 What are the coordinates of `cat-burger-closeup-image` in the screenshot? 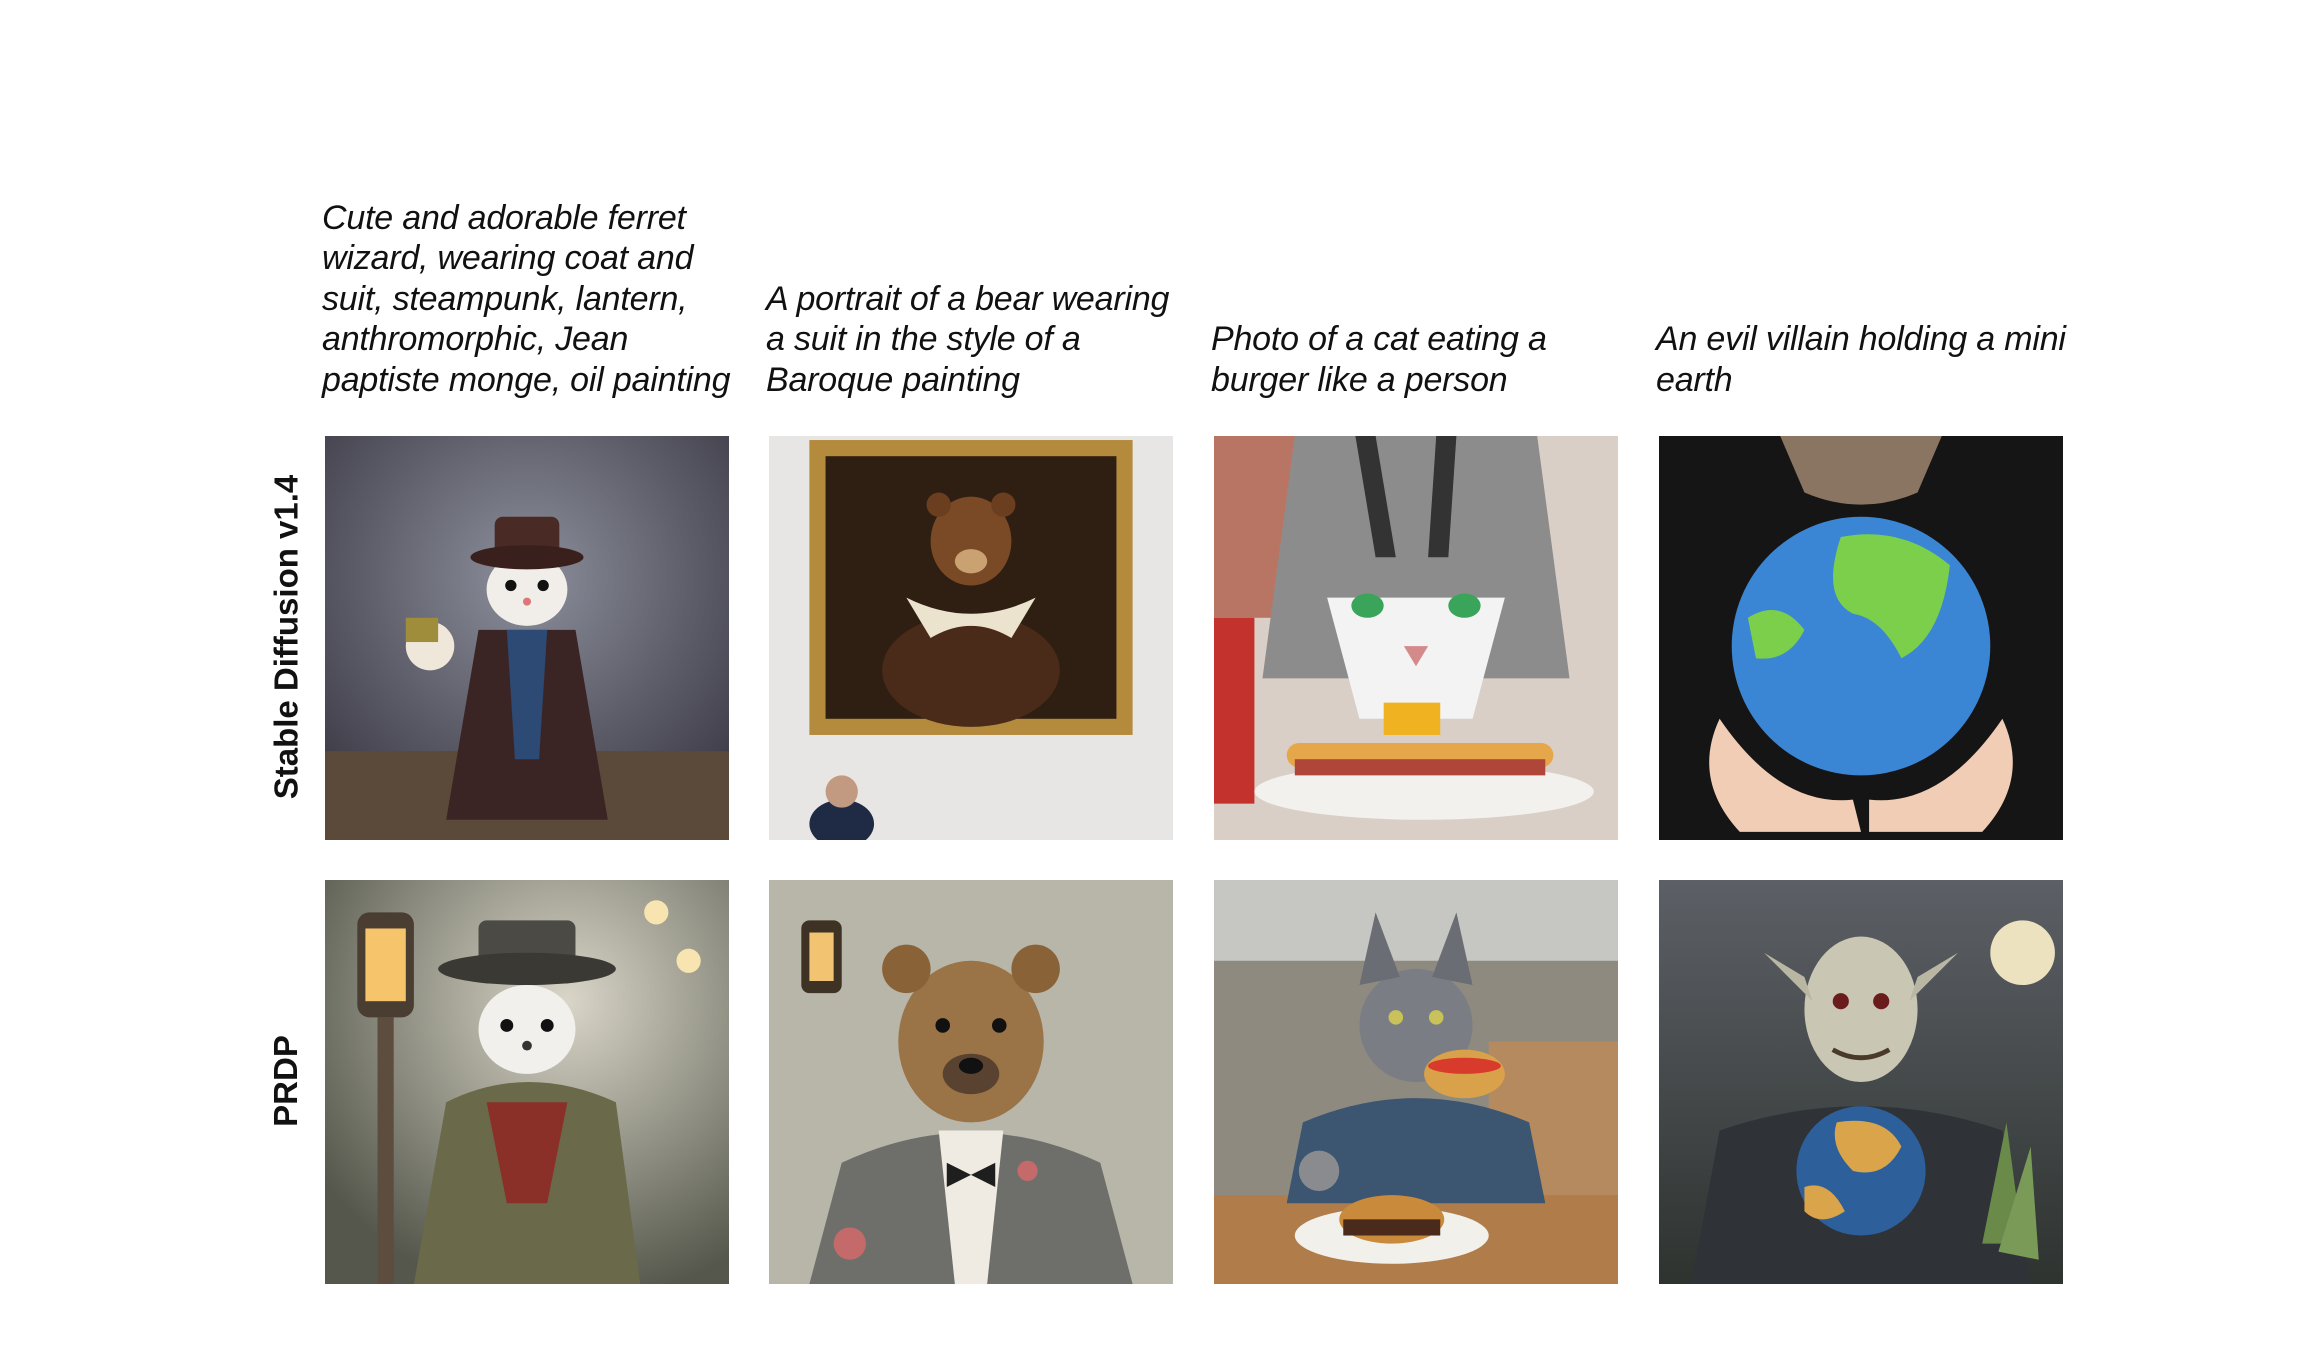 It's located at (1416, 638).